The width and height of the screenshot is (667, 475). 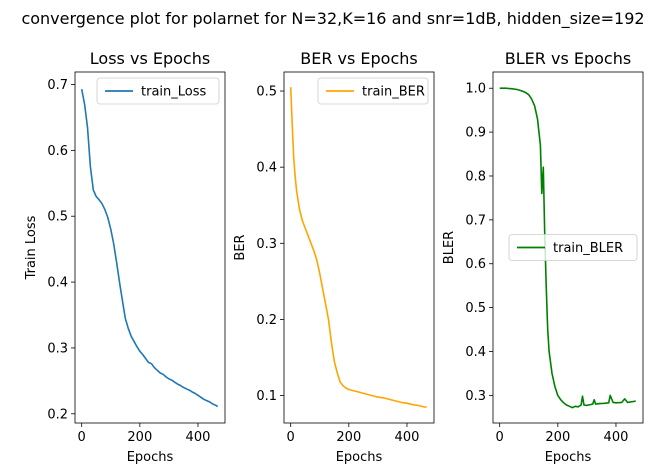 What do you see at coordinates (174, 92) in the screenshot?
I see `legend-label: train_Loss` at bounding box center [174, 92].